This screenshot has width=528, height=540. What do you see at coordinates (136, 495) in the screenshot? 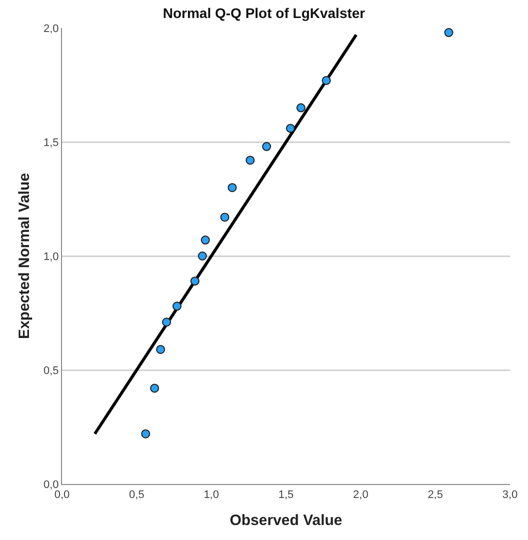
I see `x-tick-label: 0,5` at bounding box center [136, 495].